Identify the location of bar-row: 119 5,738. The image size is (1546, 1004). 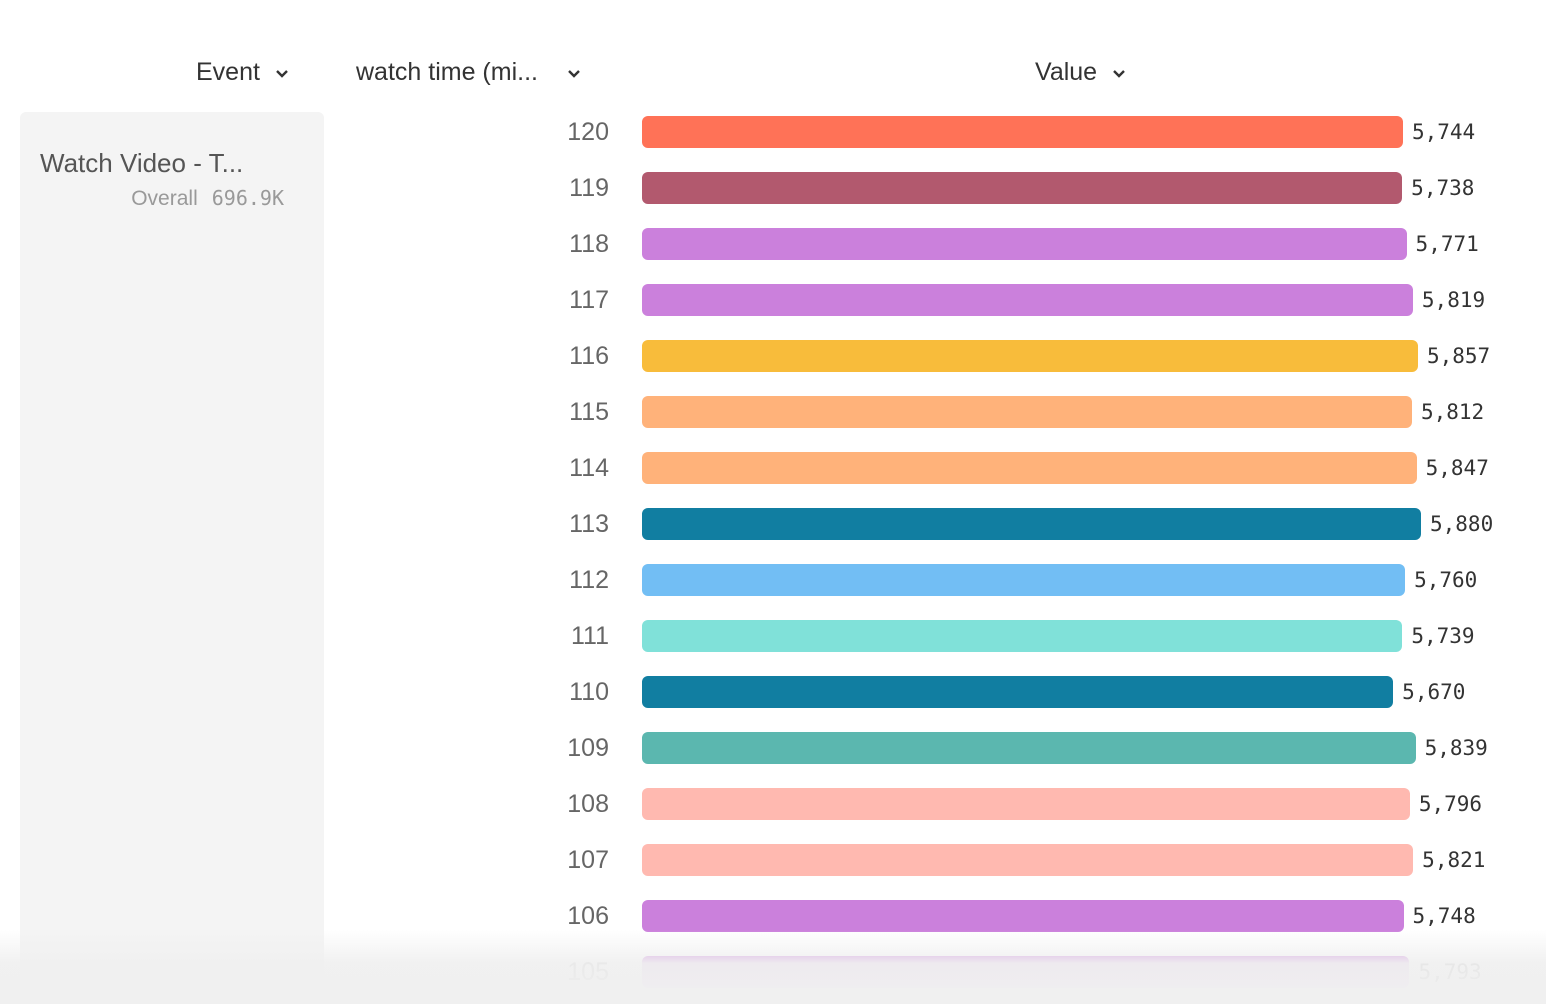
(773, 188).